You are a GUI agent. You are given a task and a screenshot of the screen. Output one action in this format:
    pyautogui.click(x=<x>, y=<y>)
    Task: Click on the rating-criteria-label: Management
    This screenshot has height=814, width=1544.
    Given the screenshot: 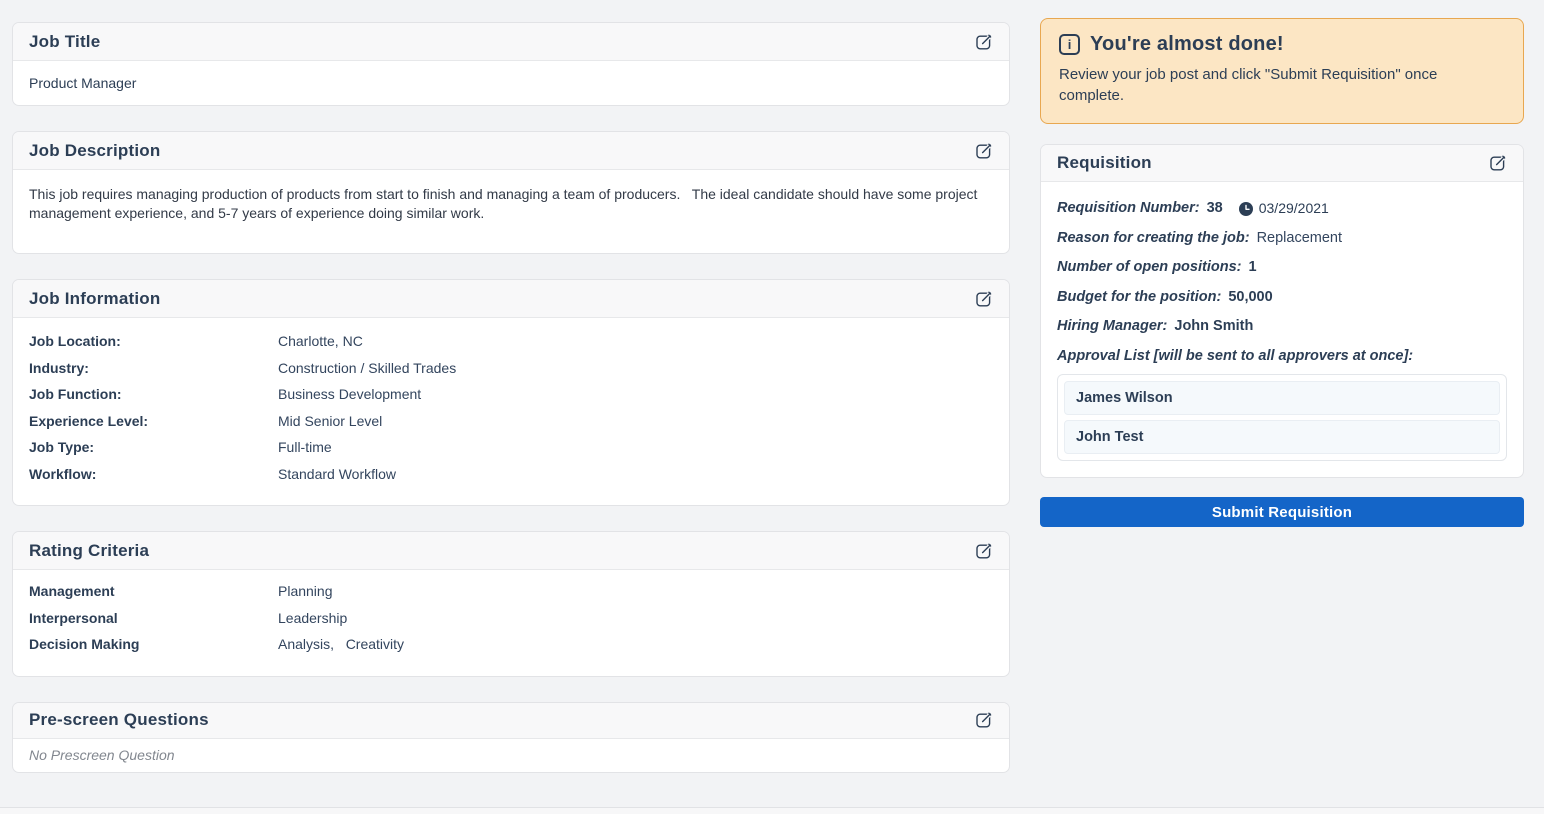 What is the action you would take?
    pyautogui.click(x=72, y=591)
    